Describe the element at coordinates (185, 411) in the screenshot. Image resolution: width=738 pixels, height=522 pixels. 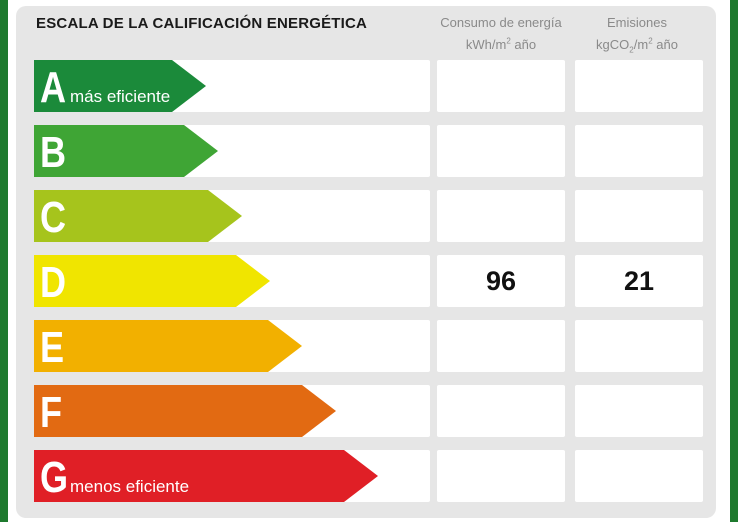
I see `rating-arrow-f: F` at that location.